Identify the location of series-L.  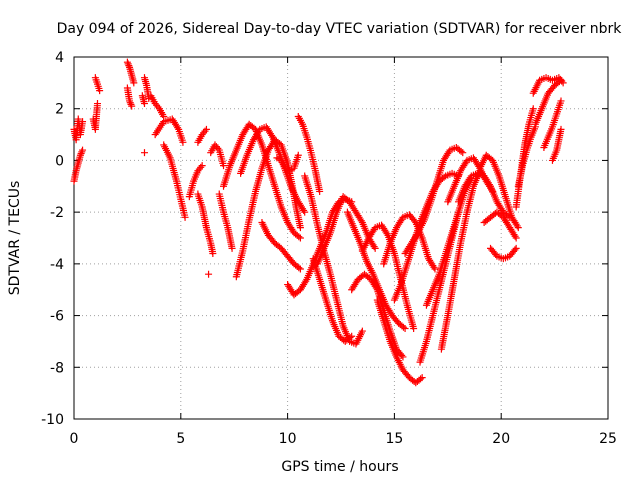
(174, 181).